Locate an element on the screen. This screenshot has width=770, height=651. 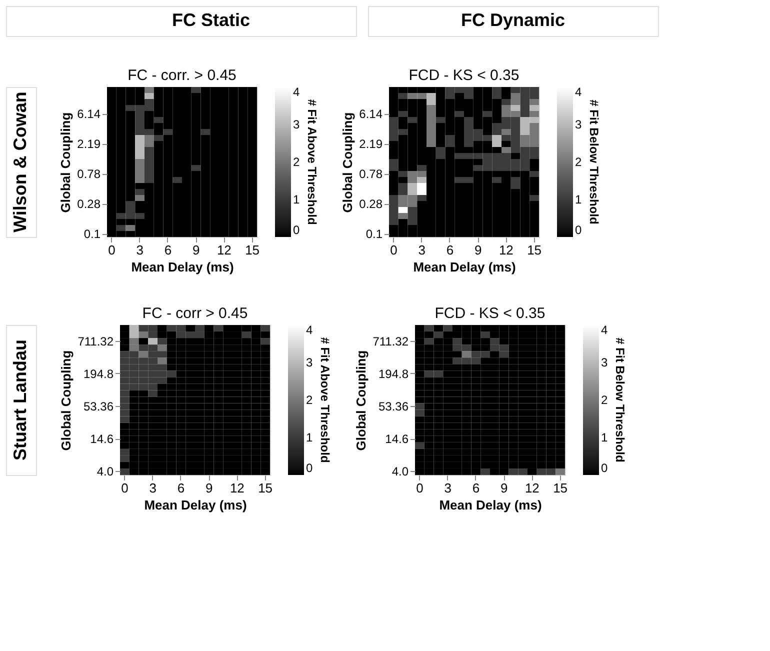
chart-title: FC - corr. > 0.45 is located at coordinates (182, 75).